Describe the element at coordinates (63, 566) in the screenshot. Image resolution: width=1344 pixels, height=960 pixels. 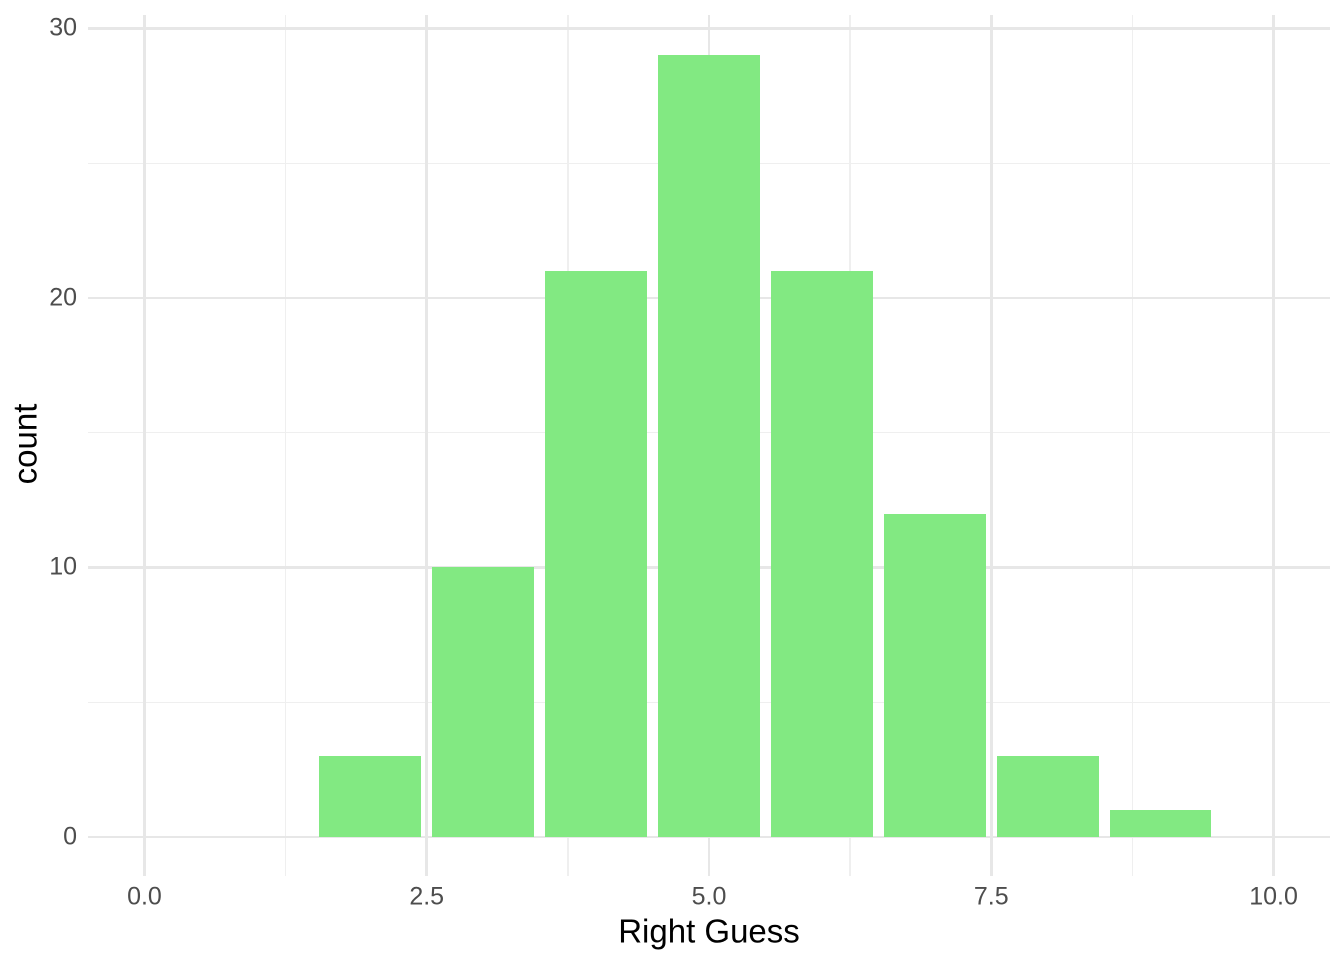
I see `y-tick-label: 10` at that location.